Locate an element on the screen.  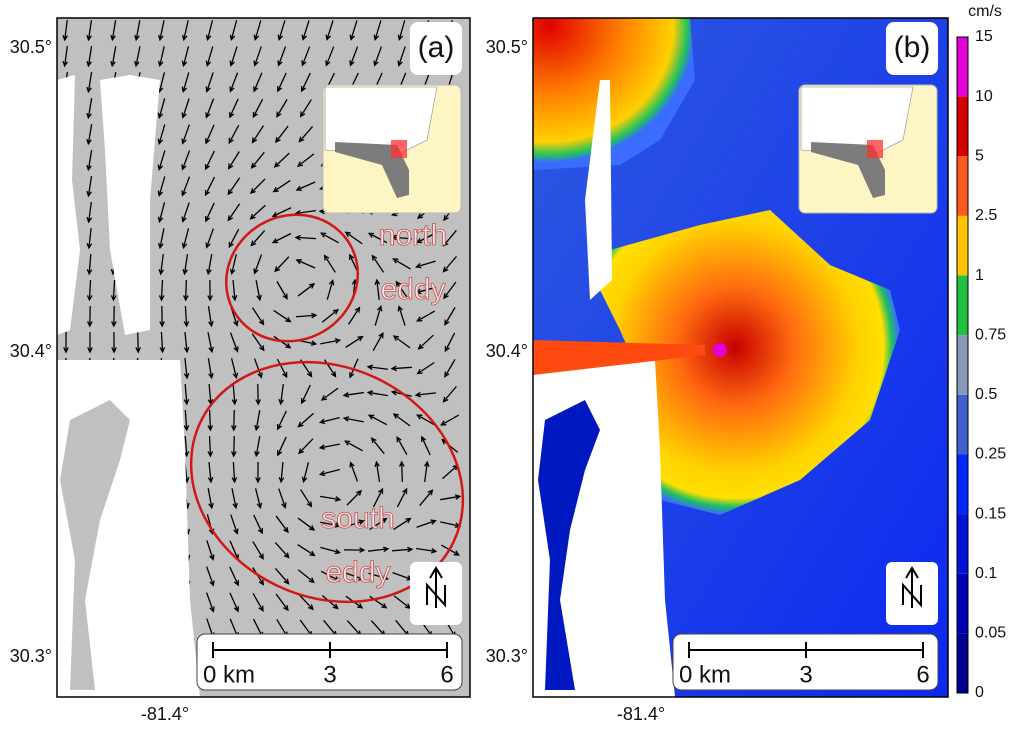
inset-land is located at coordinates (857, 121).